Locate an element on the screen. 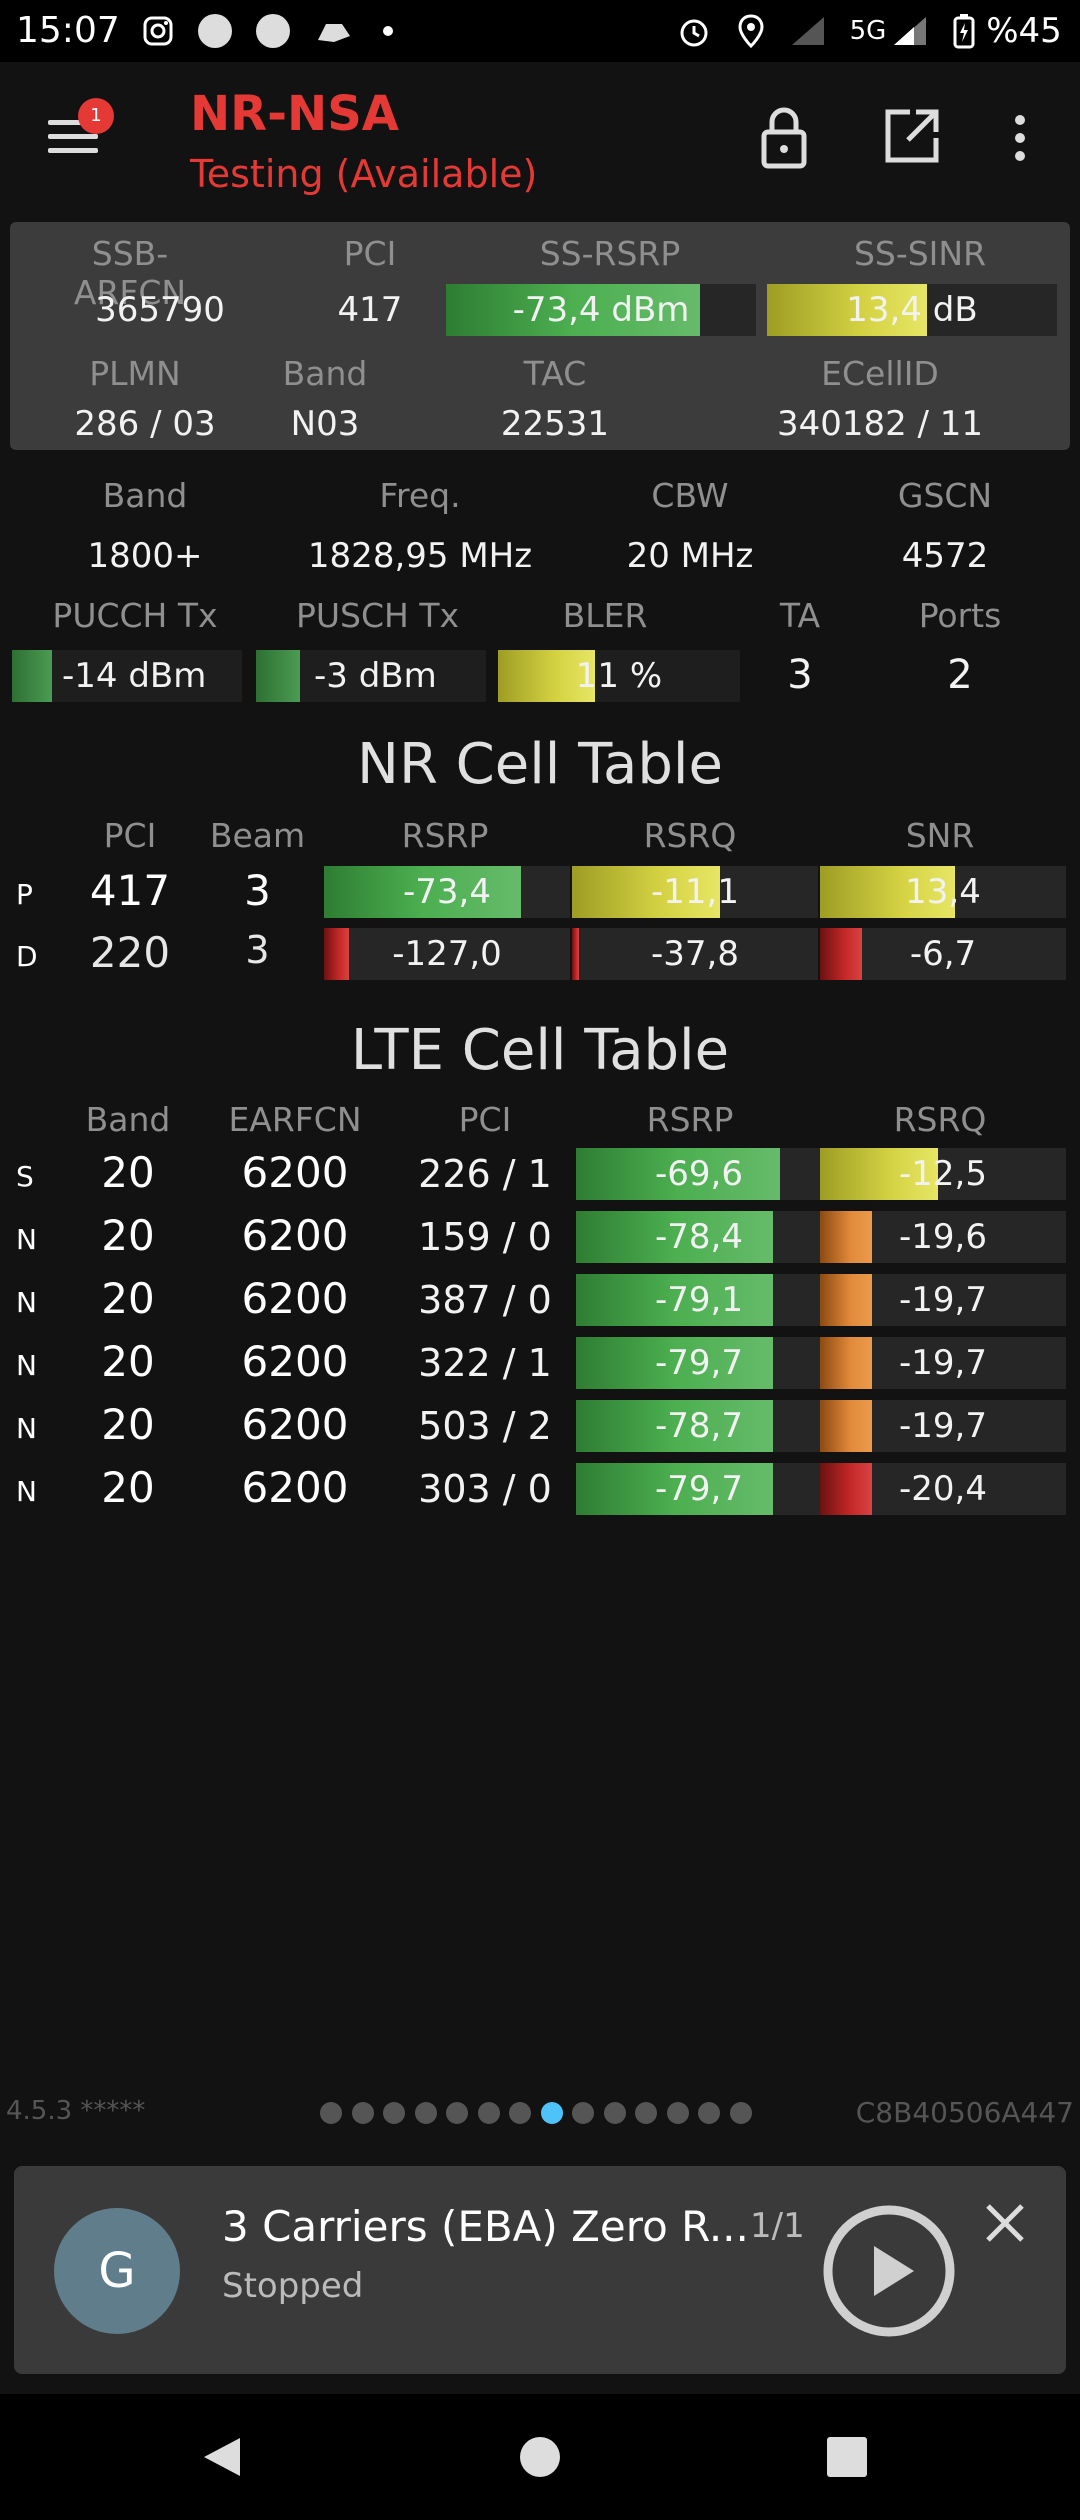  lte-header-rsrp: RSRP is located at coordinates (690, 1119).